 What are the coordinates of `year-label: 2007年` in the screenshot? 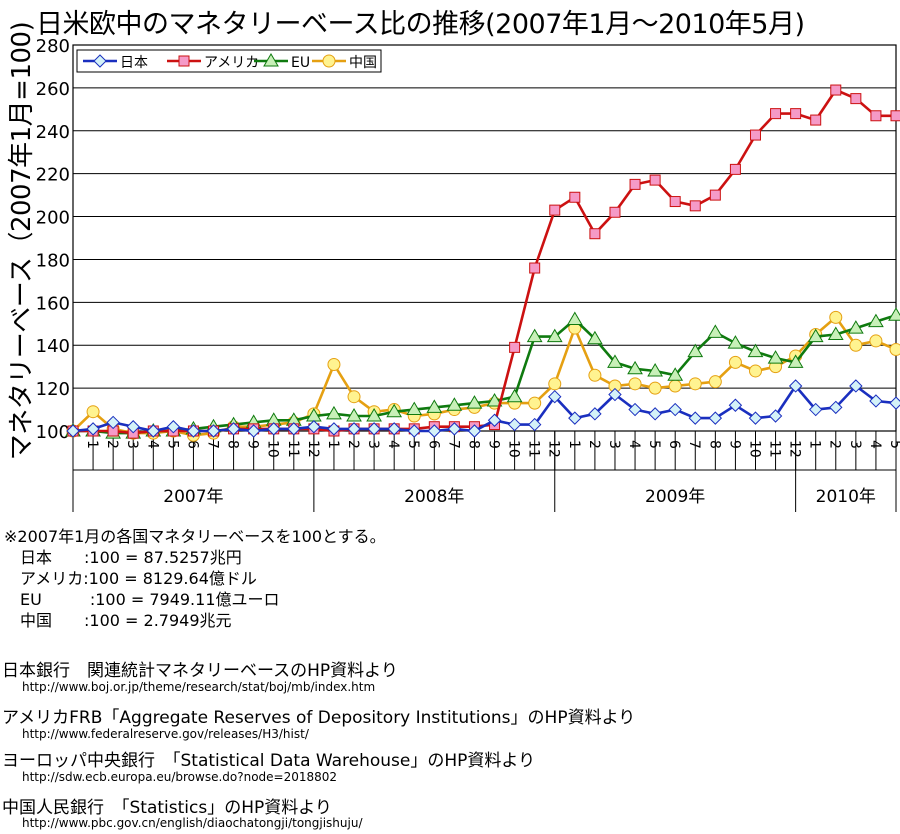 It's located at (193, 497).